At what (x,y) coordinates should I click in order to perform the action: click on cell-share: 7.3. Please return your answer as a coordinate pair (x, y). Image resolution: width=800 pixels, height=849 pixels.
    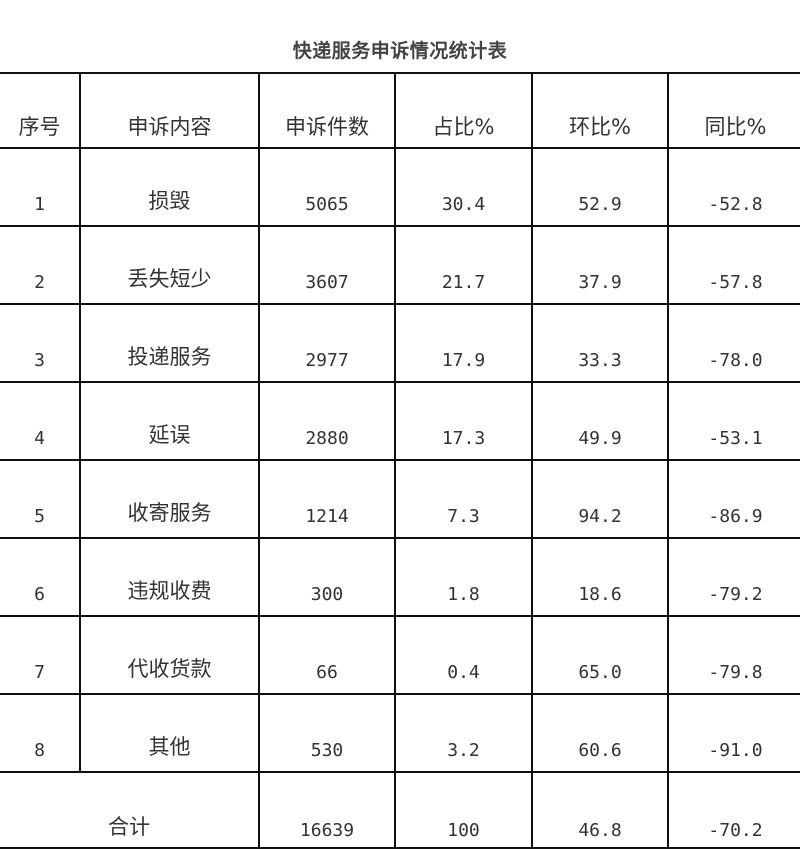
    Looking at the image, I should click on (463, 499).